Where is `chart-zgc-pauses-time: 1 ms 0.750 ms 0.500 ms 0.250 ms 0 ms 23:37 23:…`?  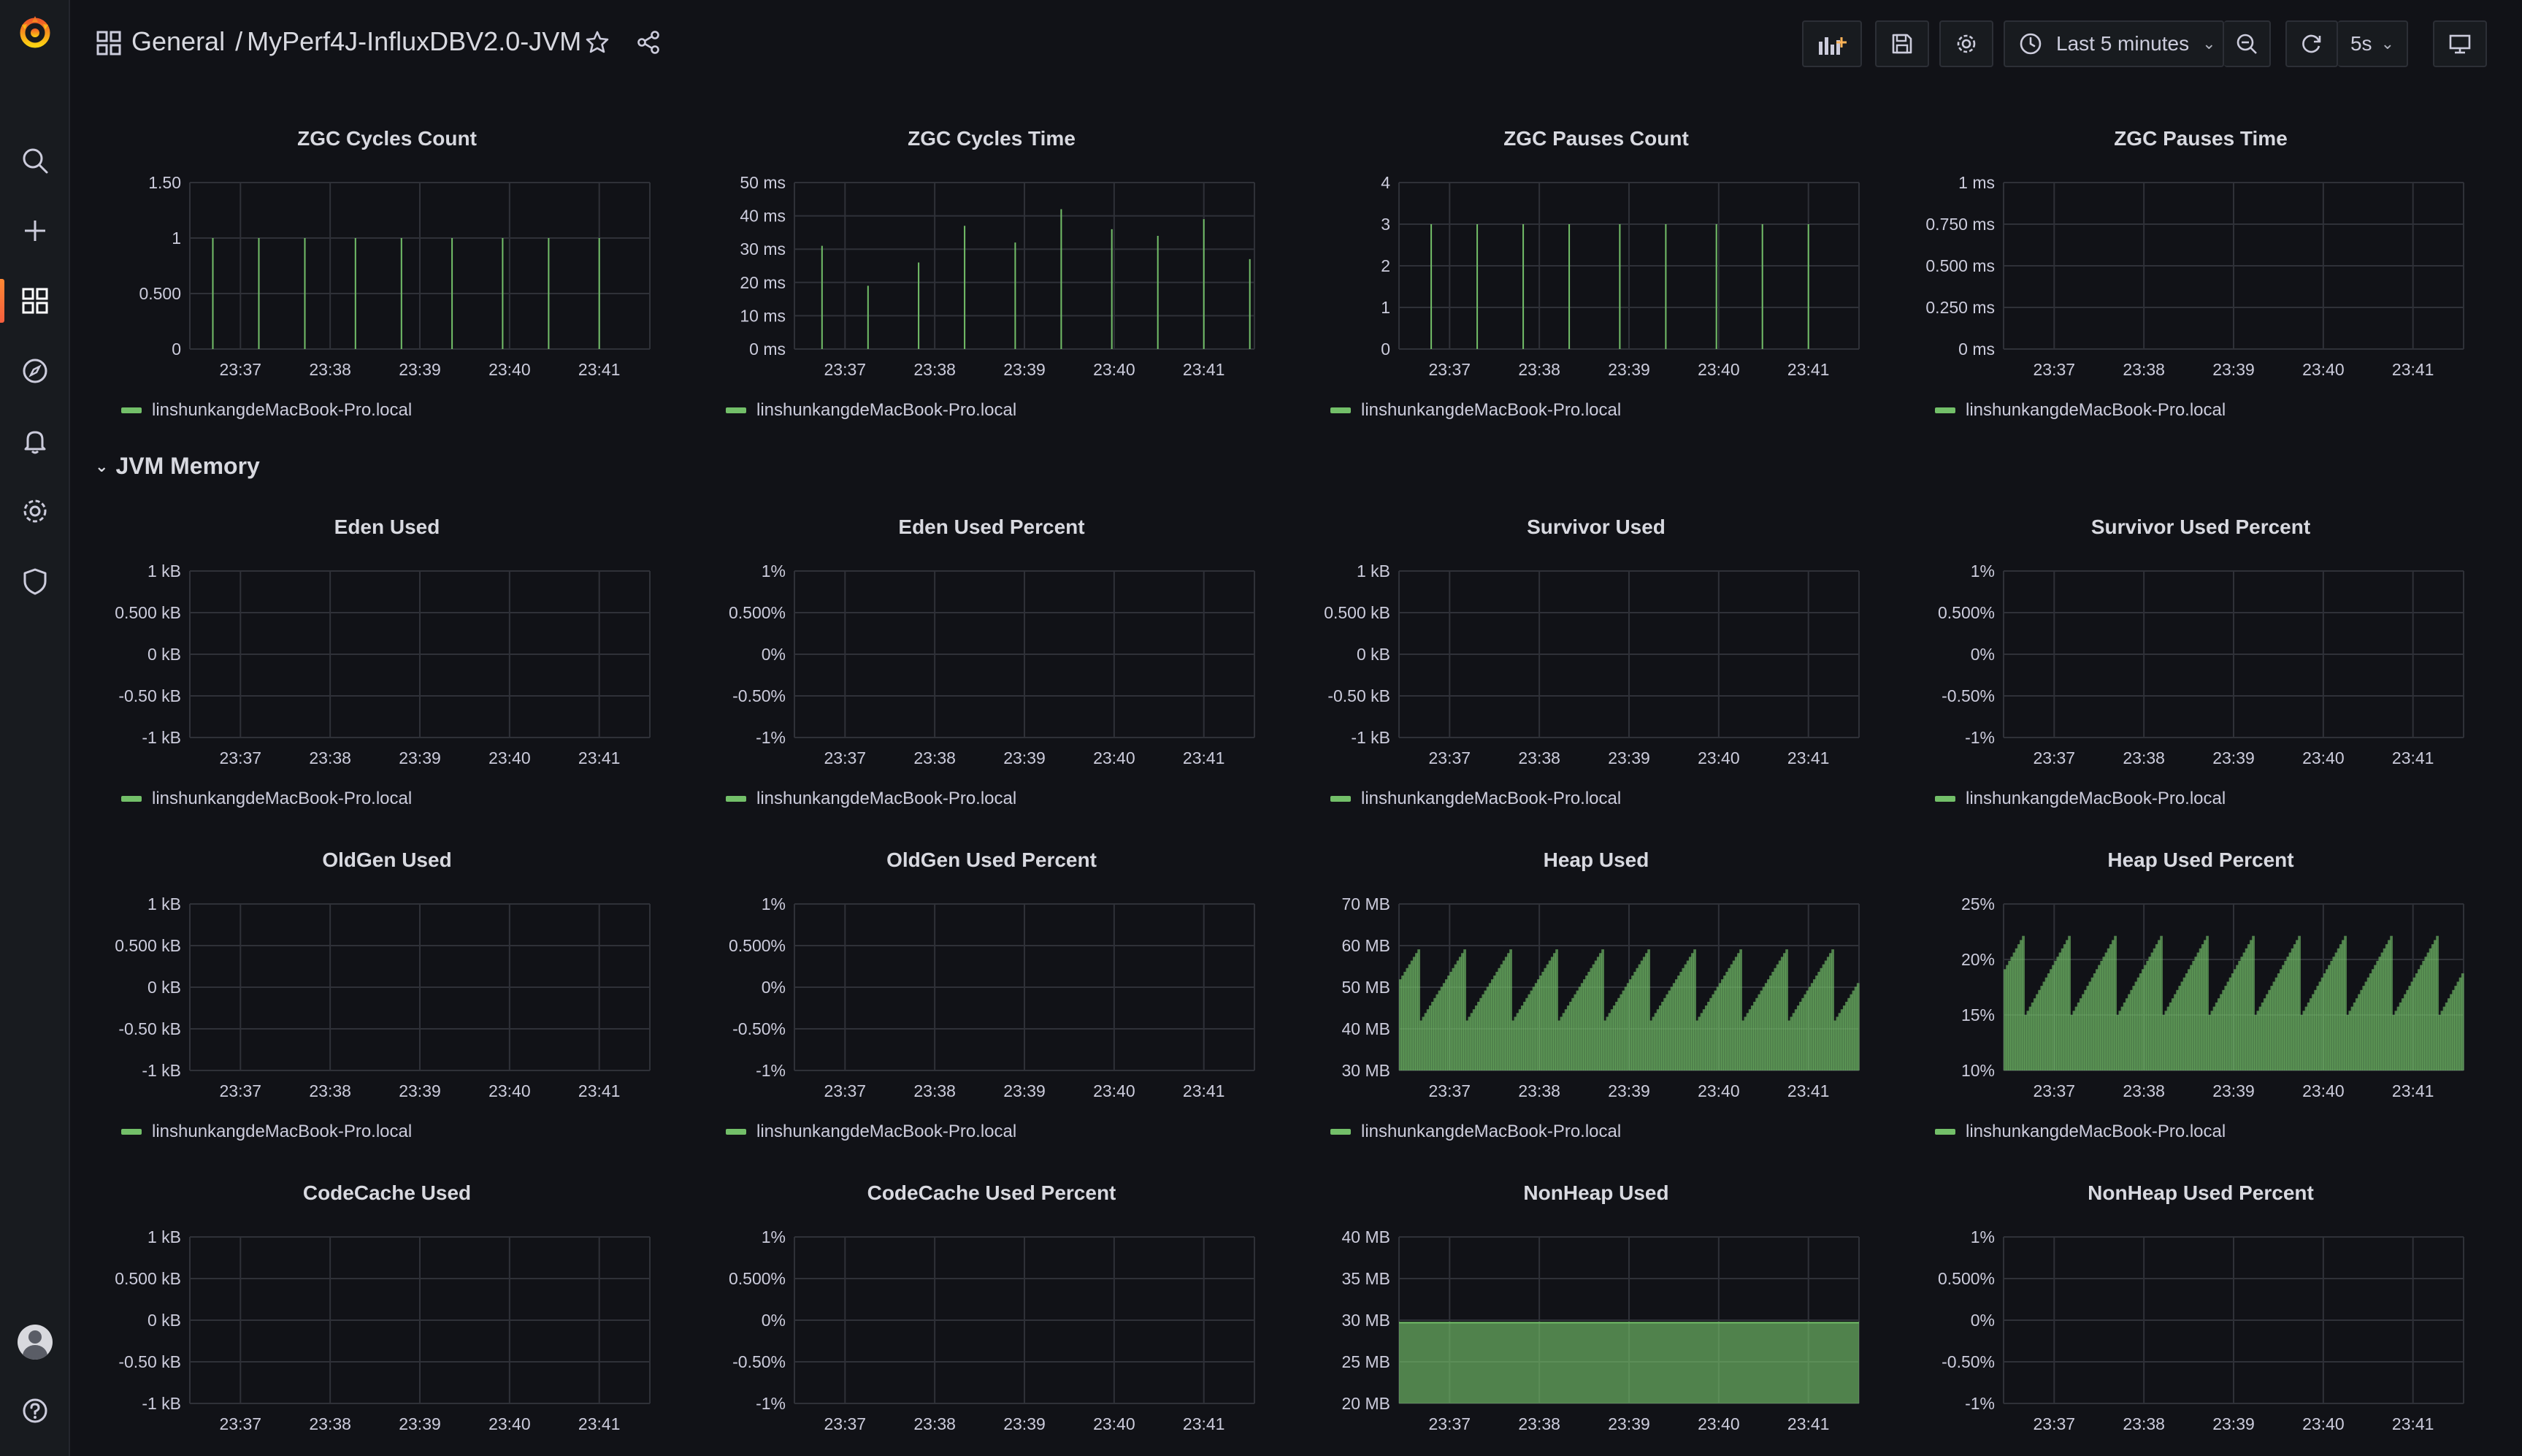 chart-zgc-pauses-time: 1 ms 0.750 ms 0.500 ms 0.250 ms 0 ms 23:37 23:… is located at coordinates (2200, 292).